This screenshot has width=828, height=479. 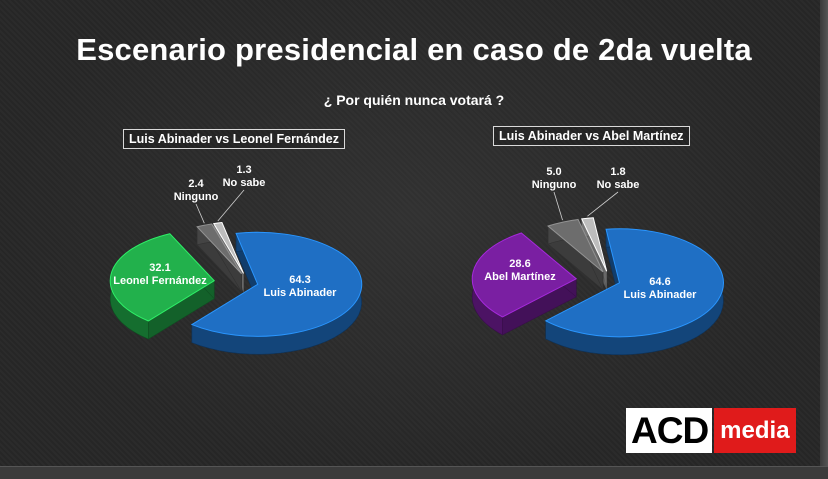 I want to click on logo-media: media, so click(x=755, y=430).